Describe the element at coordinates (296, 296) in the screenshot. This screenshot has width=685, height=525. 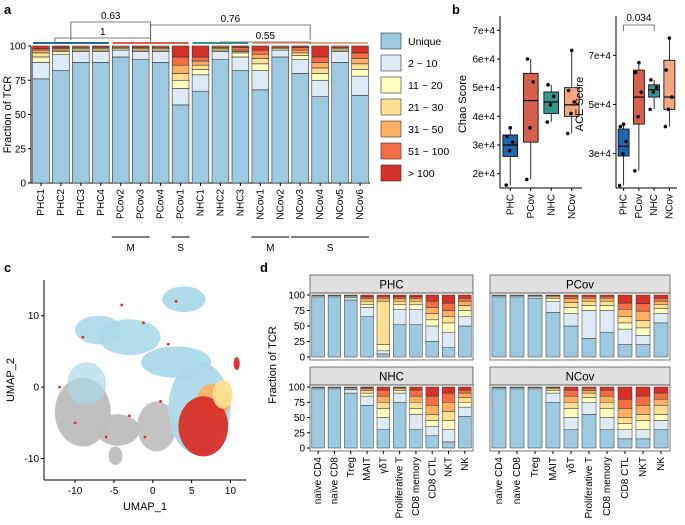
I see `d-ytick-label: 100` at that location.